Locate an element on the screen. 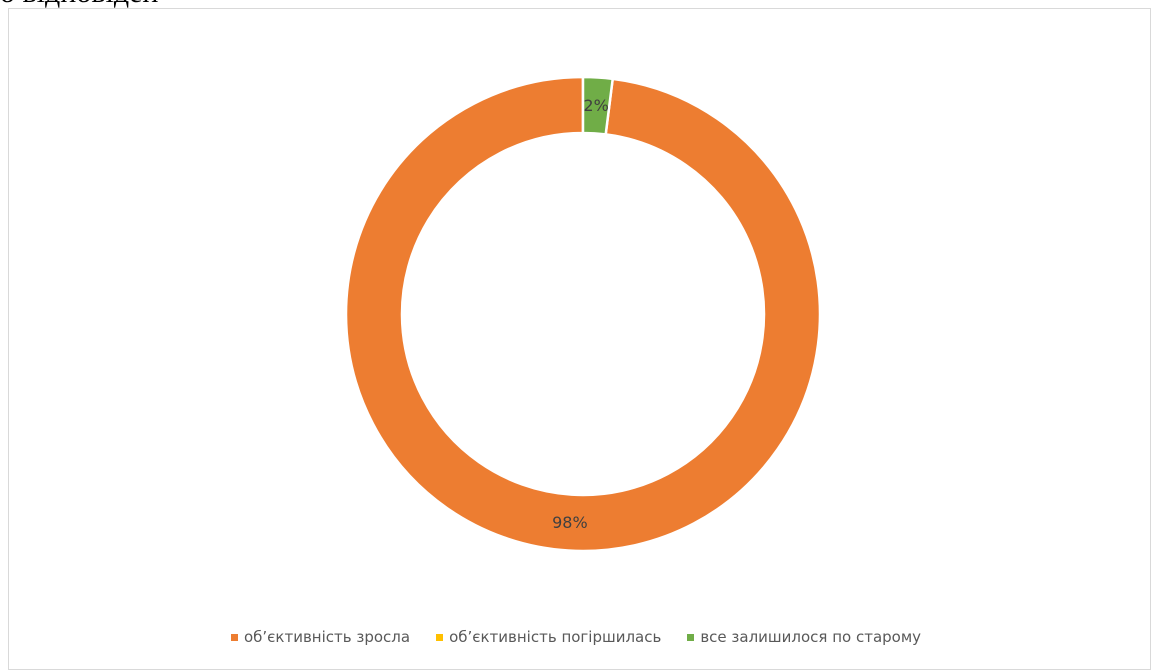 The image size is (1152, 671). legend-item-2: об’єктивність погіршилась is located at coordinates (548, 637).